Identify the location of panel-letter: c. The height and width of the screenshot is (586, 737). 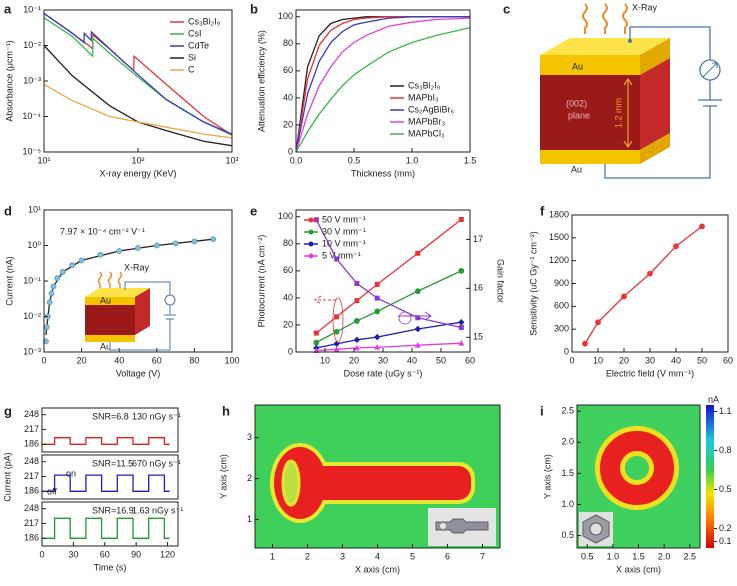
(506, 8).